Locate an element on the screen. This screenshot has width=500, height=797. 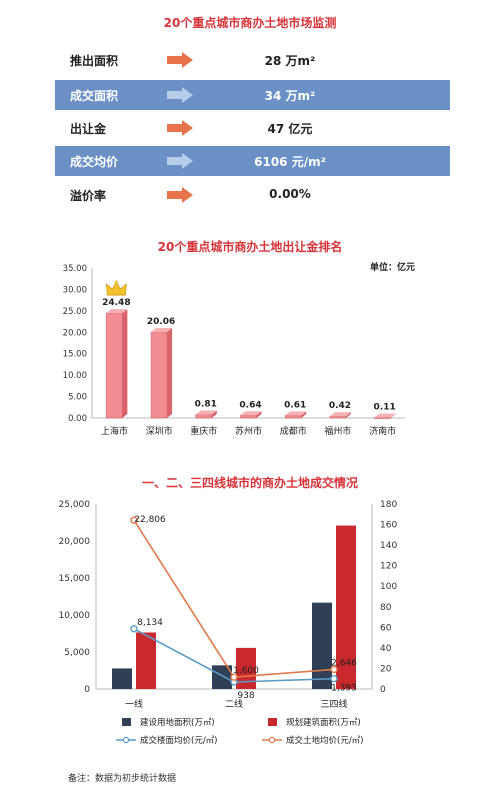
metric-label: 推出面积 is located at coordinates (94, 61).